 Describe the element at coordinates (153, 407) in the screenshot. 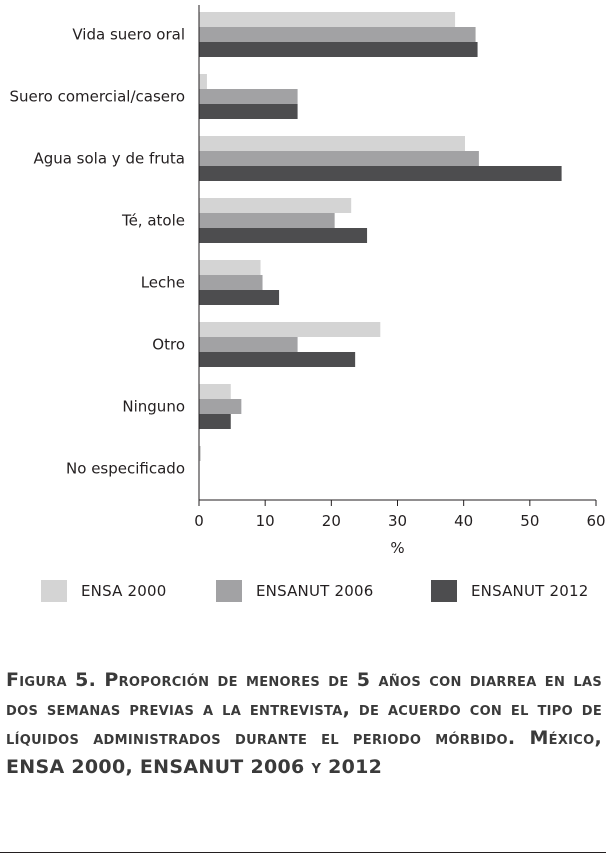

I see `category-label-ninguno: Ninguno` at that location.